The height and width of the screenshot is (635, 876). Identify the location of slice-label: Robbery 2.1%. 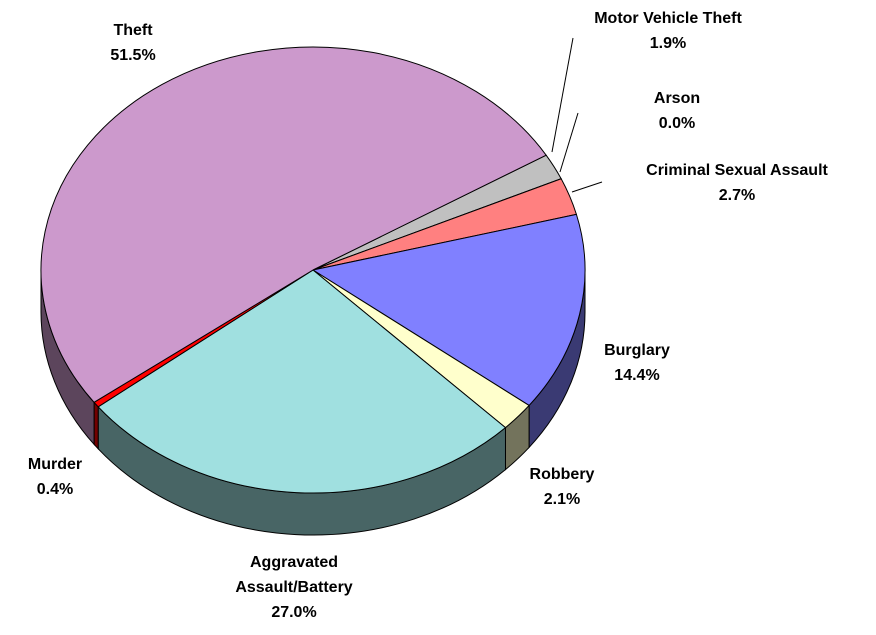
(562, 487).